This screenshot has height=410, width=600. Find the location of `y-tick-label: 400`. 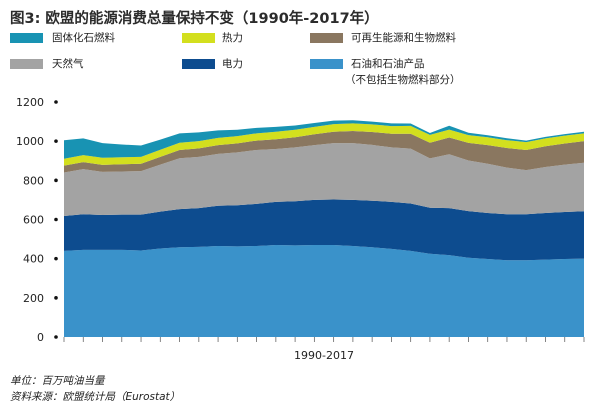

y-tick-label: 400 is located at coordinates (33, 259).